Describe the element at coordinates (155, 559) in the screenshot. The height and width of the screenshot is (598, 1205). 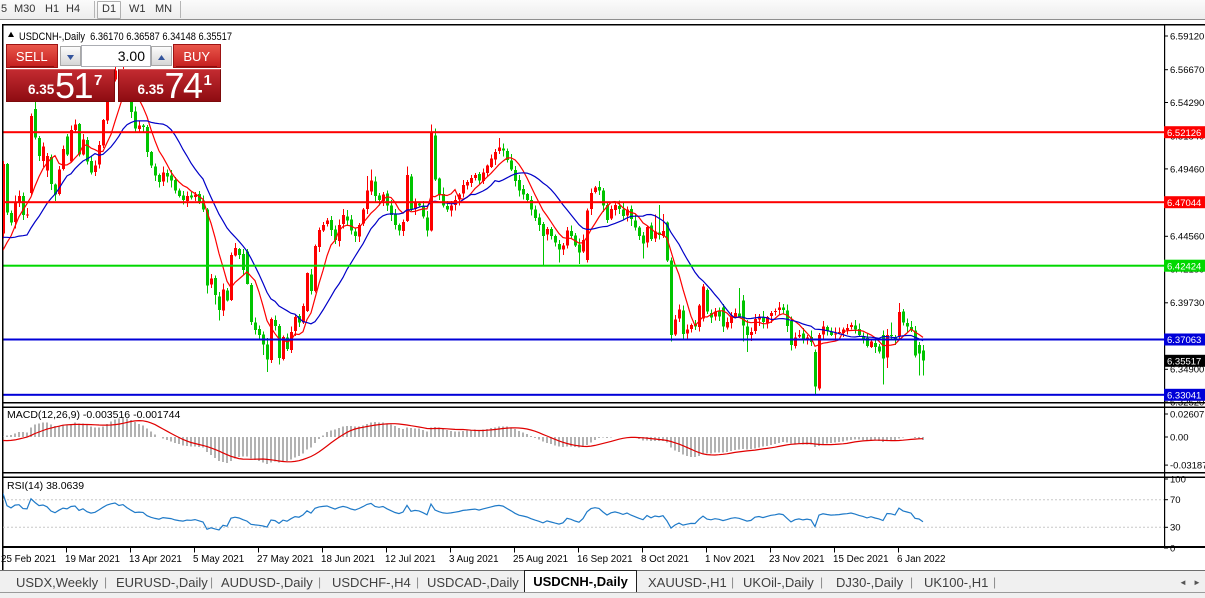
I see `svg-text: 13 Apr 2021` at that location.